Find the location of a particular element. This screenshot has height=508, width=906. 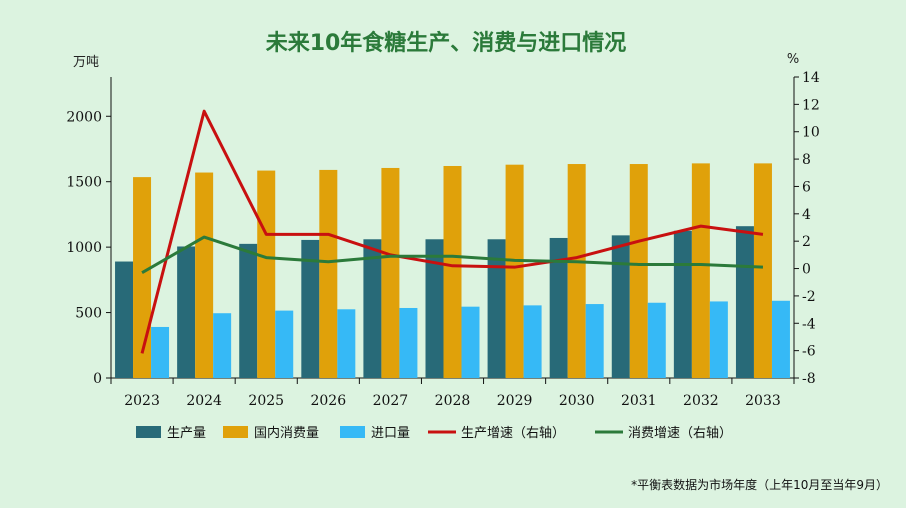

y-right-tick-label: 12 is located at coordinates (811, 105).